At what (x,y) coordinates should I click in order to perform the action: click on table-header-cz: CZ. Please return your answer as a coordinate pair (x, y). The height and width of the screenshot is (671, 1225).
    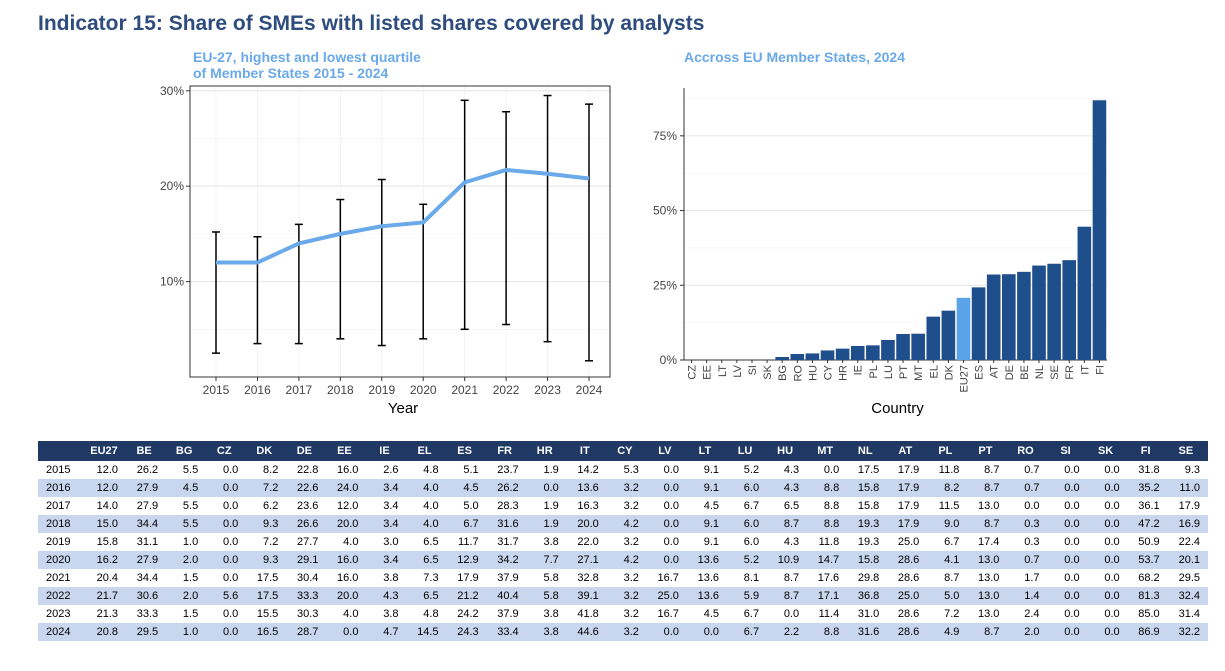
    Looking at the image, I should click on (226, 451).